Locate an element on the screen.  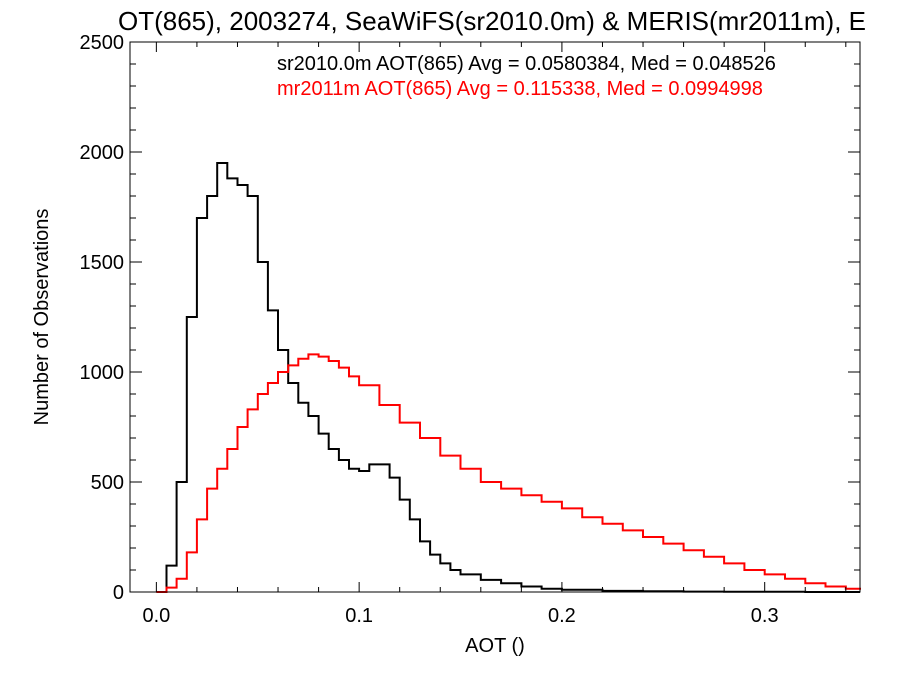
y-axis-label: Number of Observations is located at coordinates (42, 317).